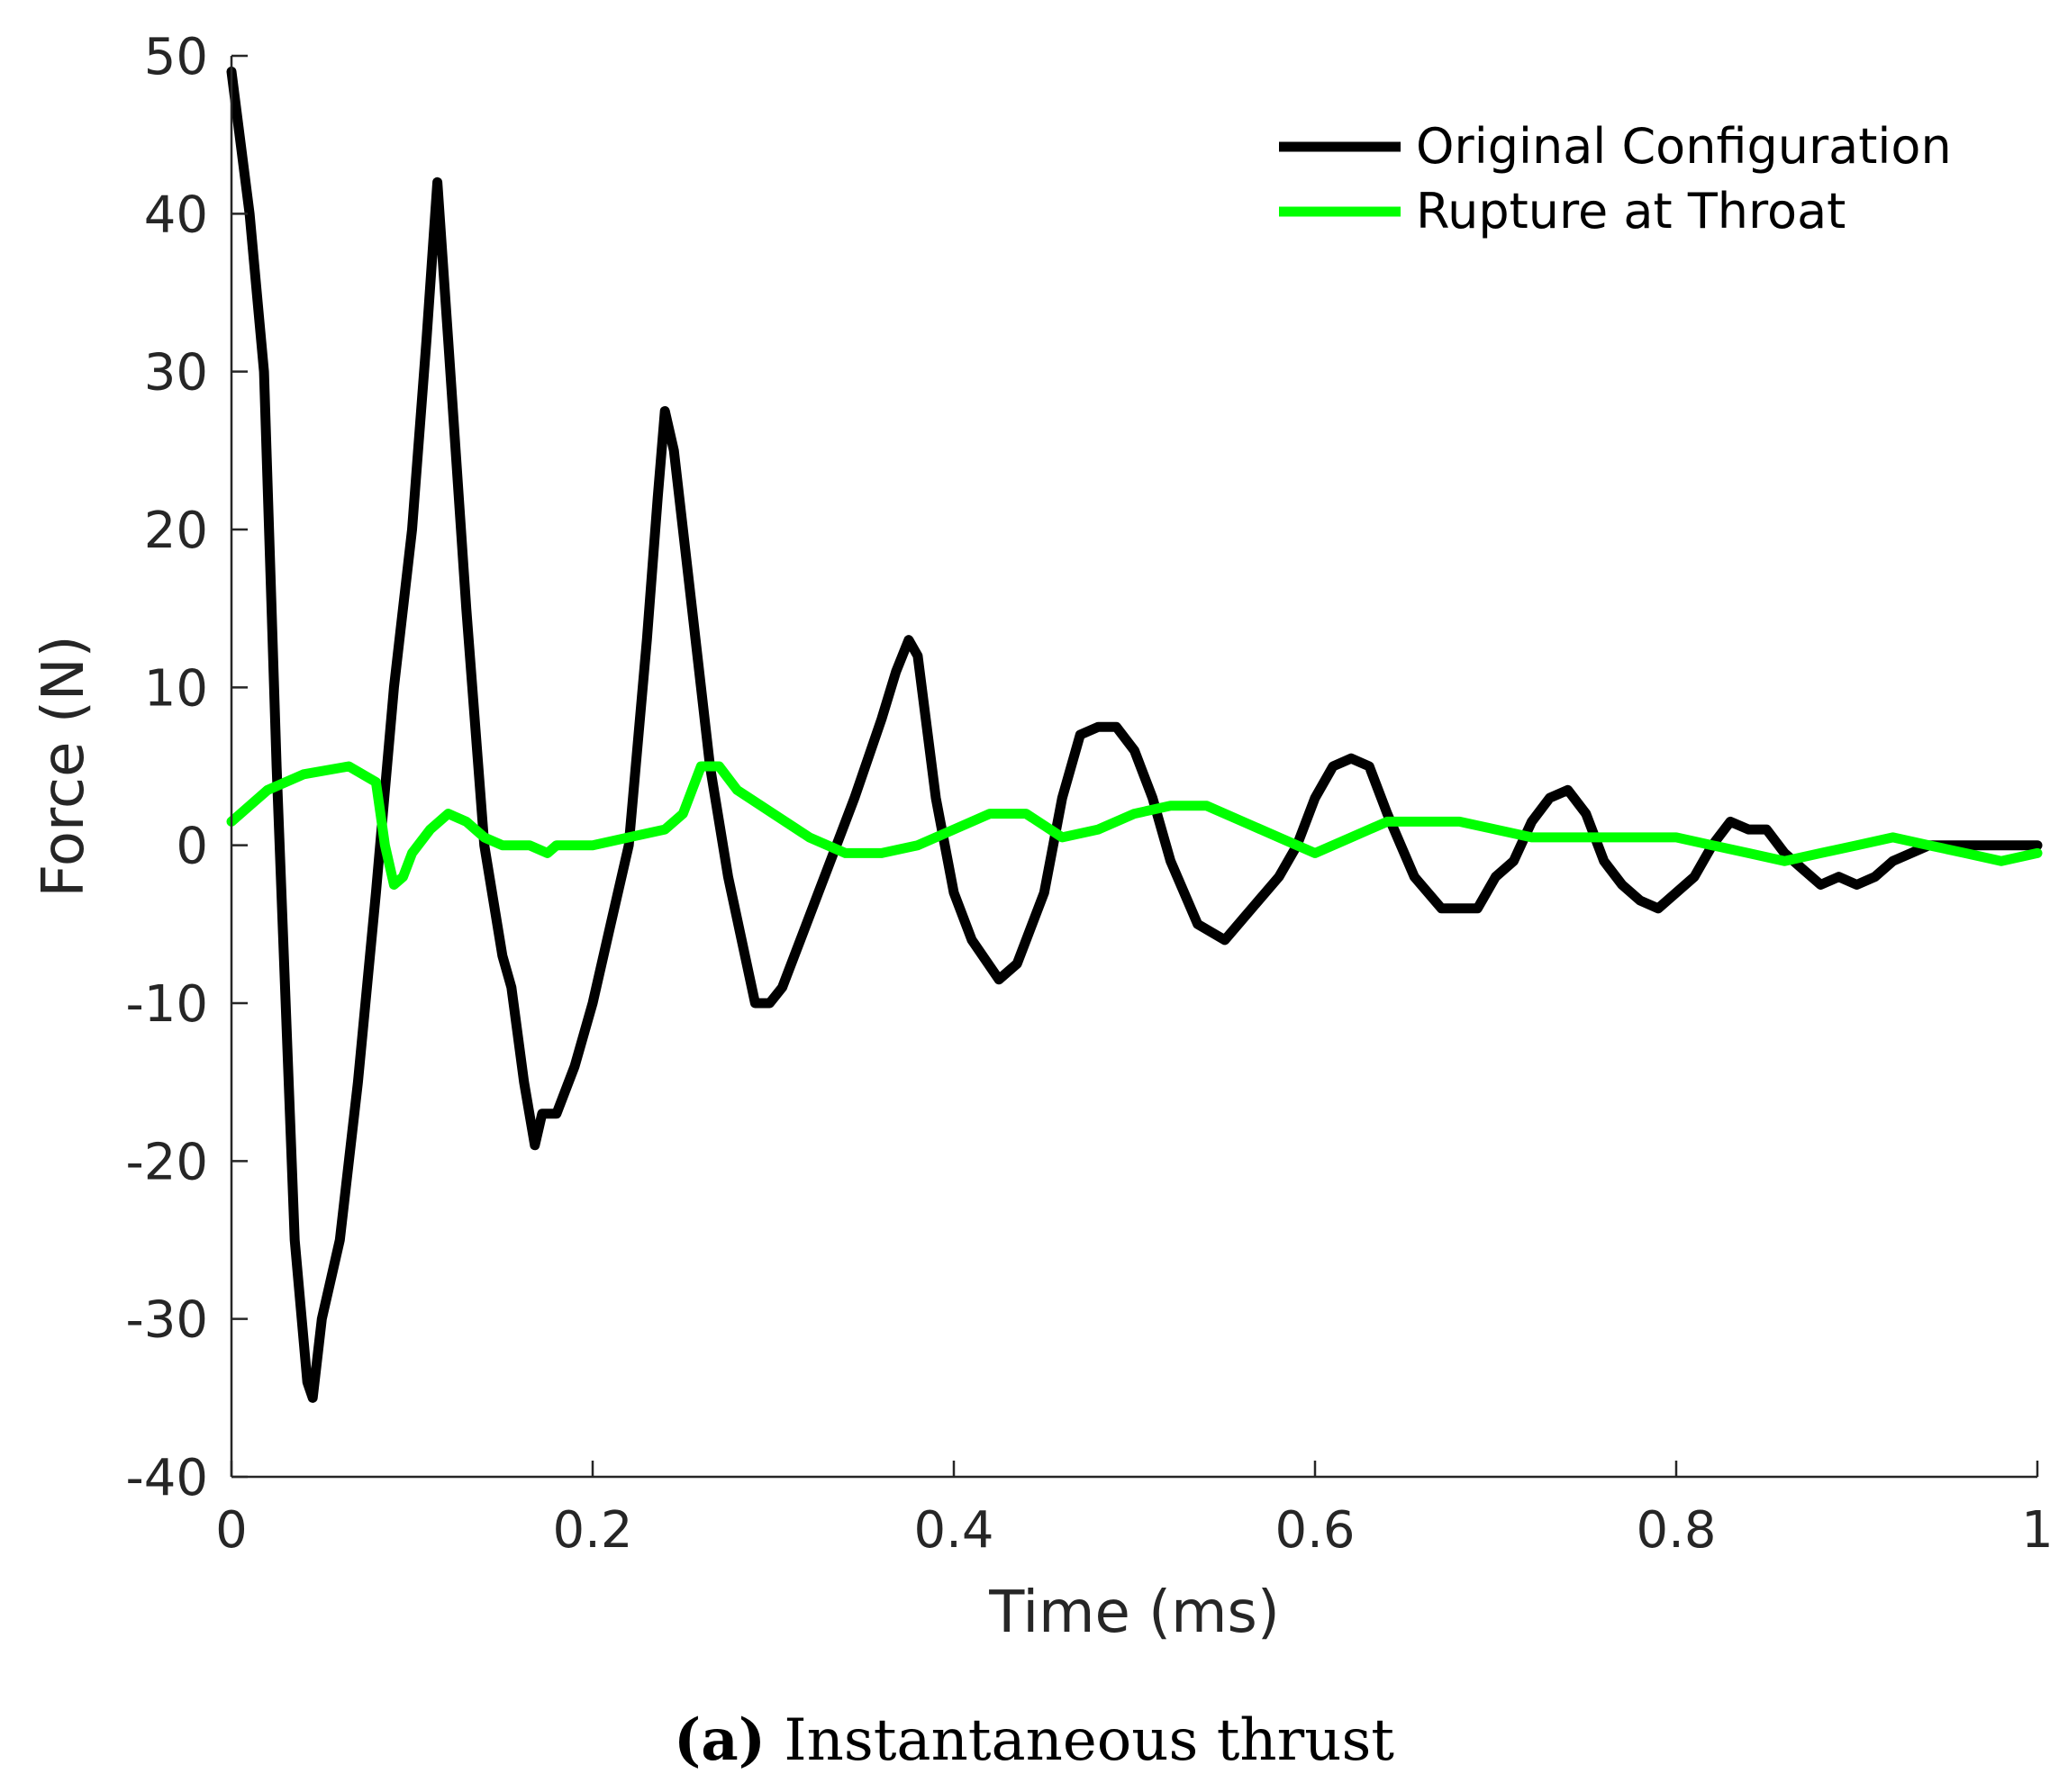  Describe the element at coordinates (167, 1320) in the screenshot. I see `y-tick-label: -30` at that location.